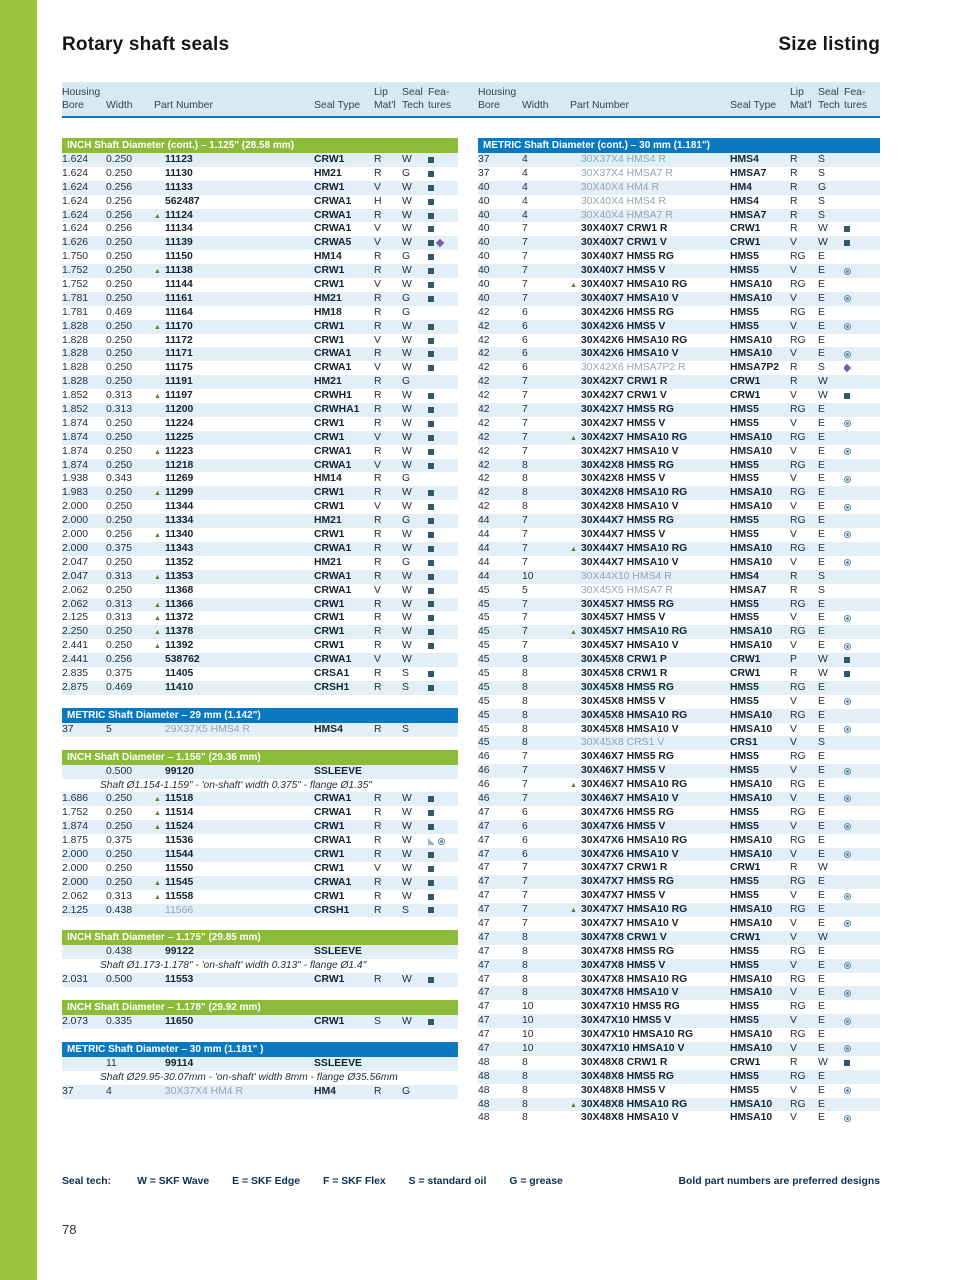 Image resolution: width=959 pixels, height=1280 pixels. Describe the element at coordinates (234, 646) in the screenshot. I see `part-cell: ▲ 11392` at that location.